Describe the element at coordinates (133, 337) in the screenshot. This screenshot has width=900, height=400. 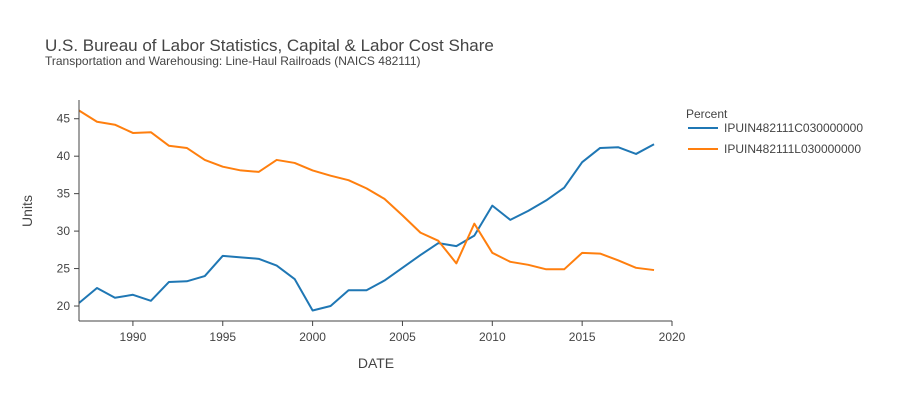
I see `x-tick-label: 1990` at that location.